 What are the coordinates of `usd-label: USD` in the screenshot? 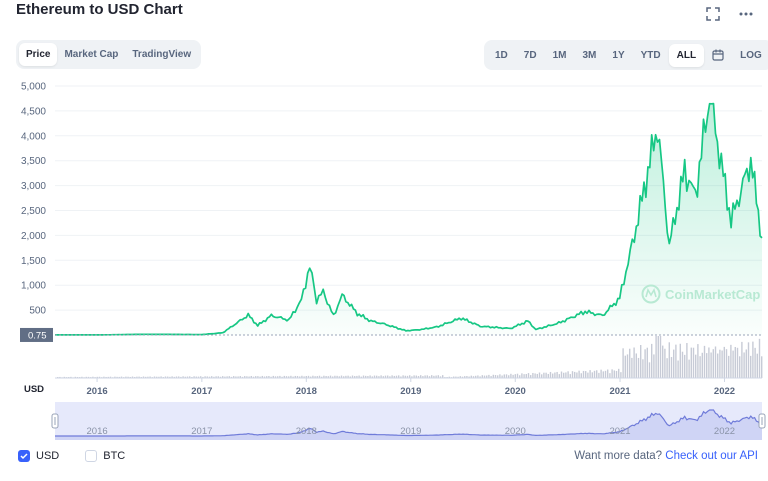 It's located at (48, 456).